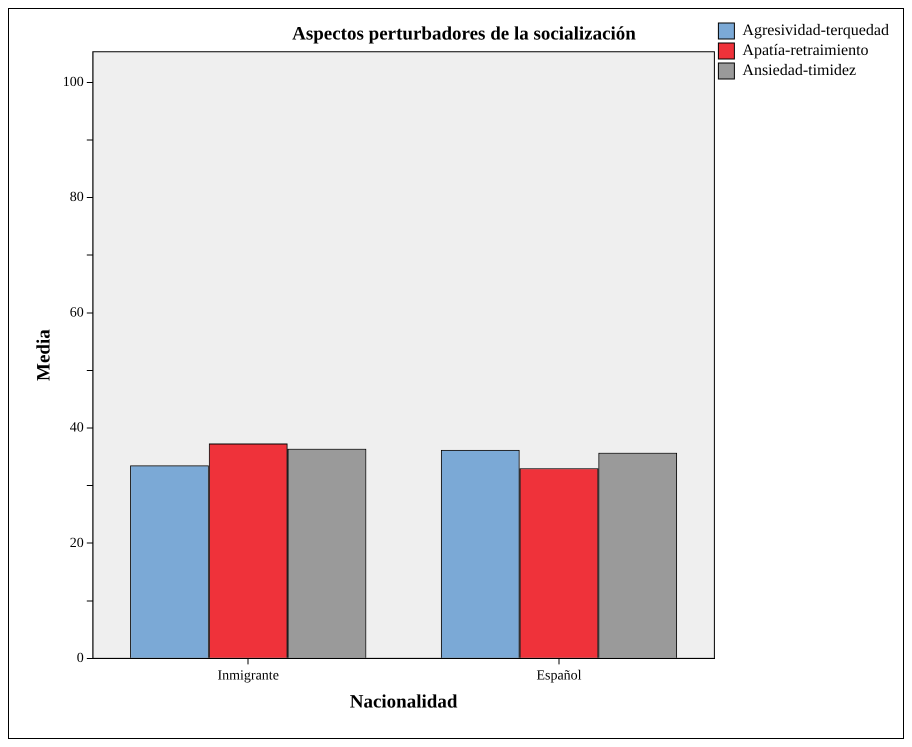 The image size is (912, 747). Describe the element at coordinates (559, 676) in the screenshot. I see `x-tick-label: Español` at that location.